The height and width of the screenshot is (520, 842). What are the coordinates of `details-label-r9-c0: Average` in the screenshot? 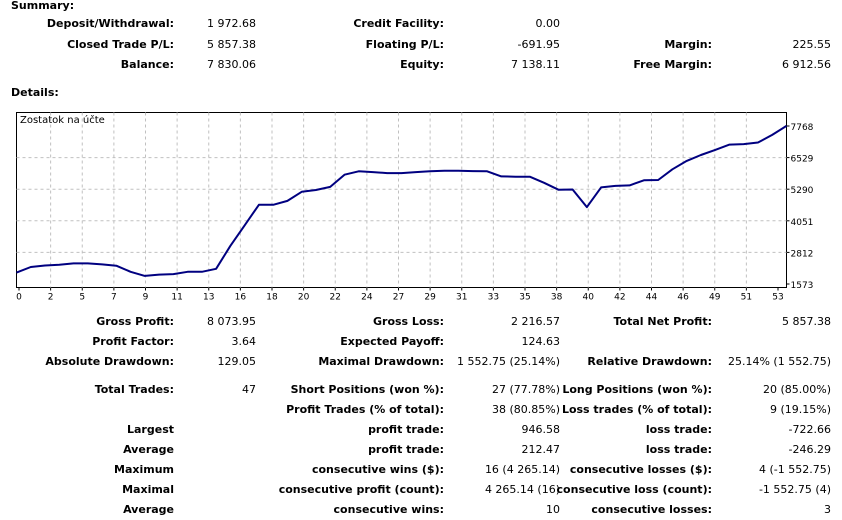 It's located at (148, 509).